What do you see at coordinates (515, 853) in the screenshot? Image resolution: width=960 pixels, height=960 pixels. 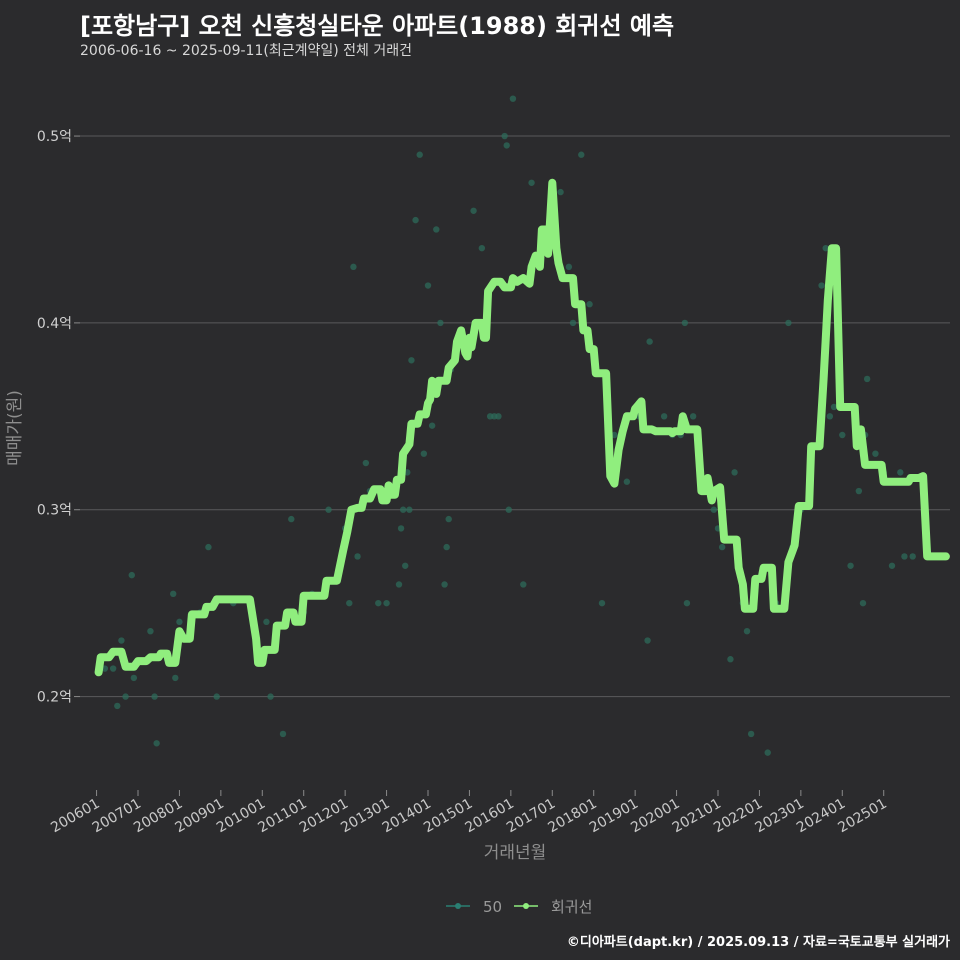 I see `x-axis-title: 거래년월` at bounding box center [515, 853].